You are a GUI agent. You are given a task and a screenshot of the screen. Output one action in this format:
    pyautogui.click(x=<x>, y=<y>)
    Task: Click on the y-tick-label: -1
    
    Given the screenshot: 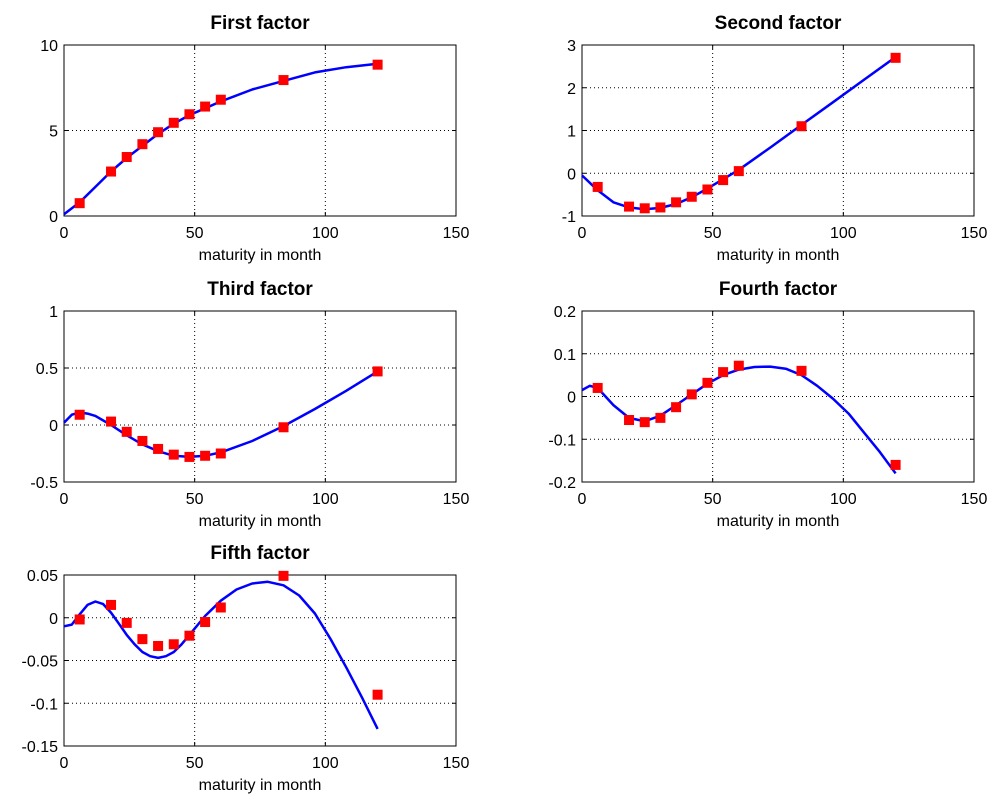 What is the action you would take?
    pyautogui.click(x=569, y=217)
    